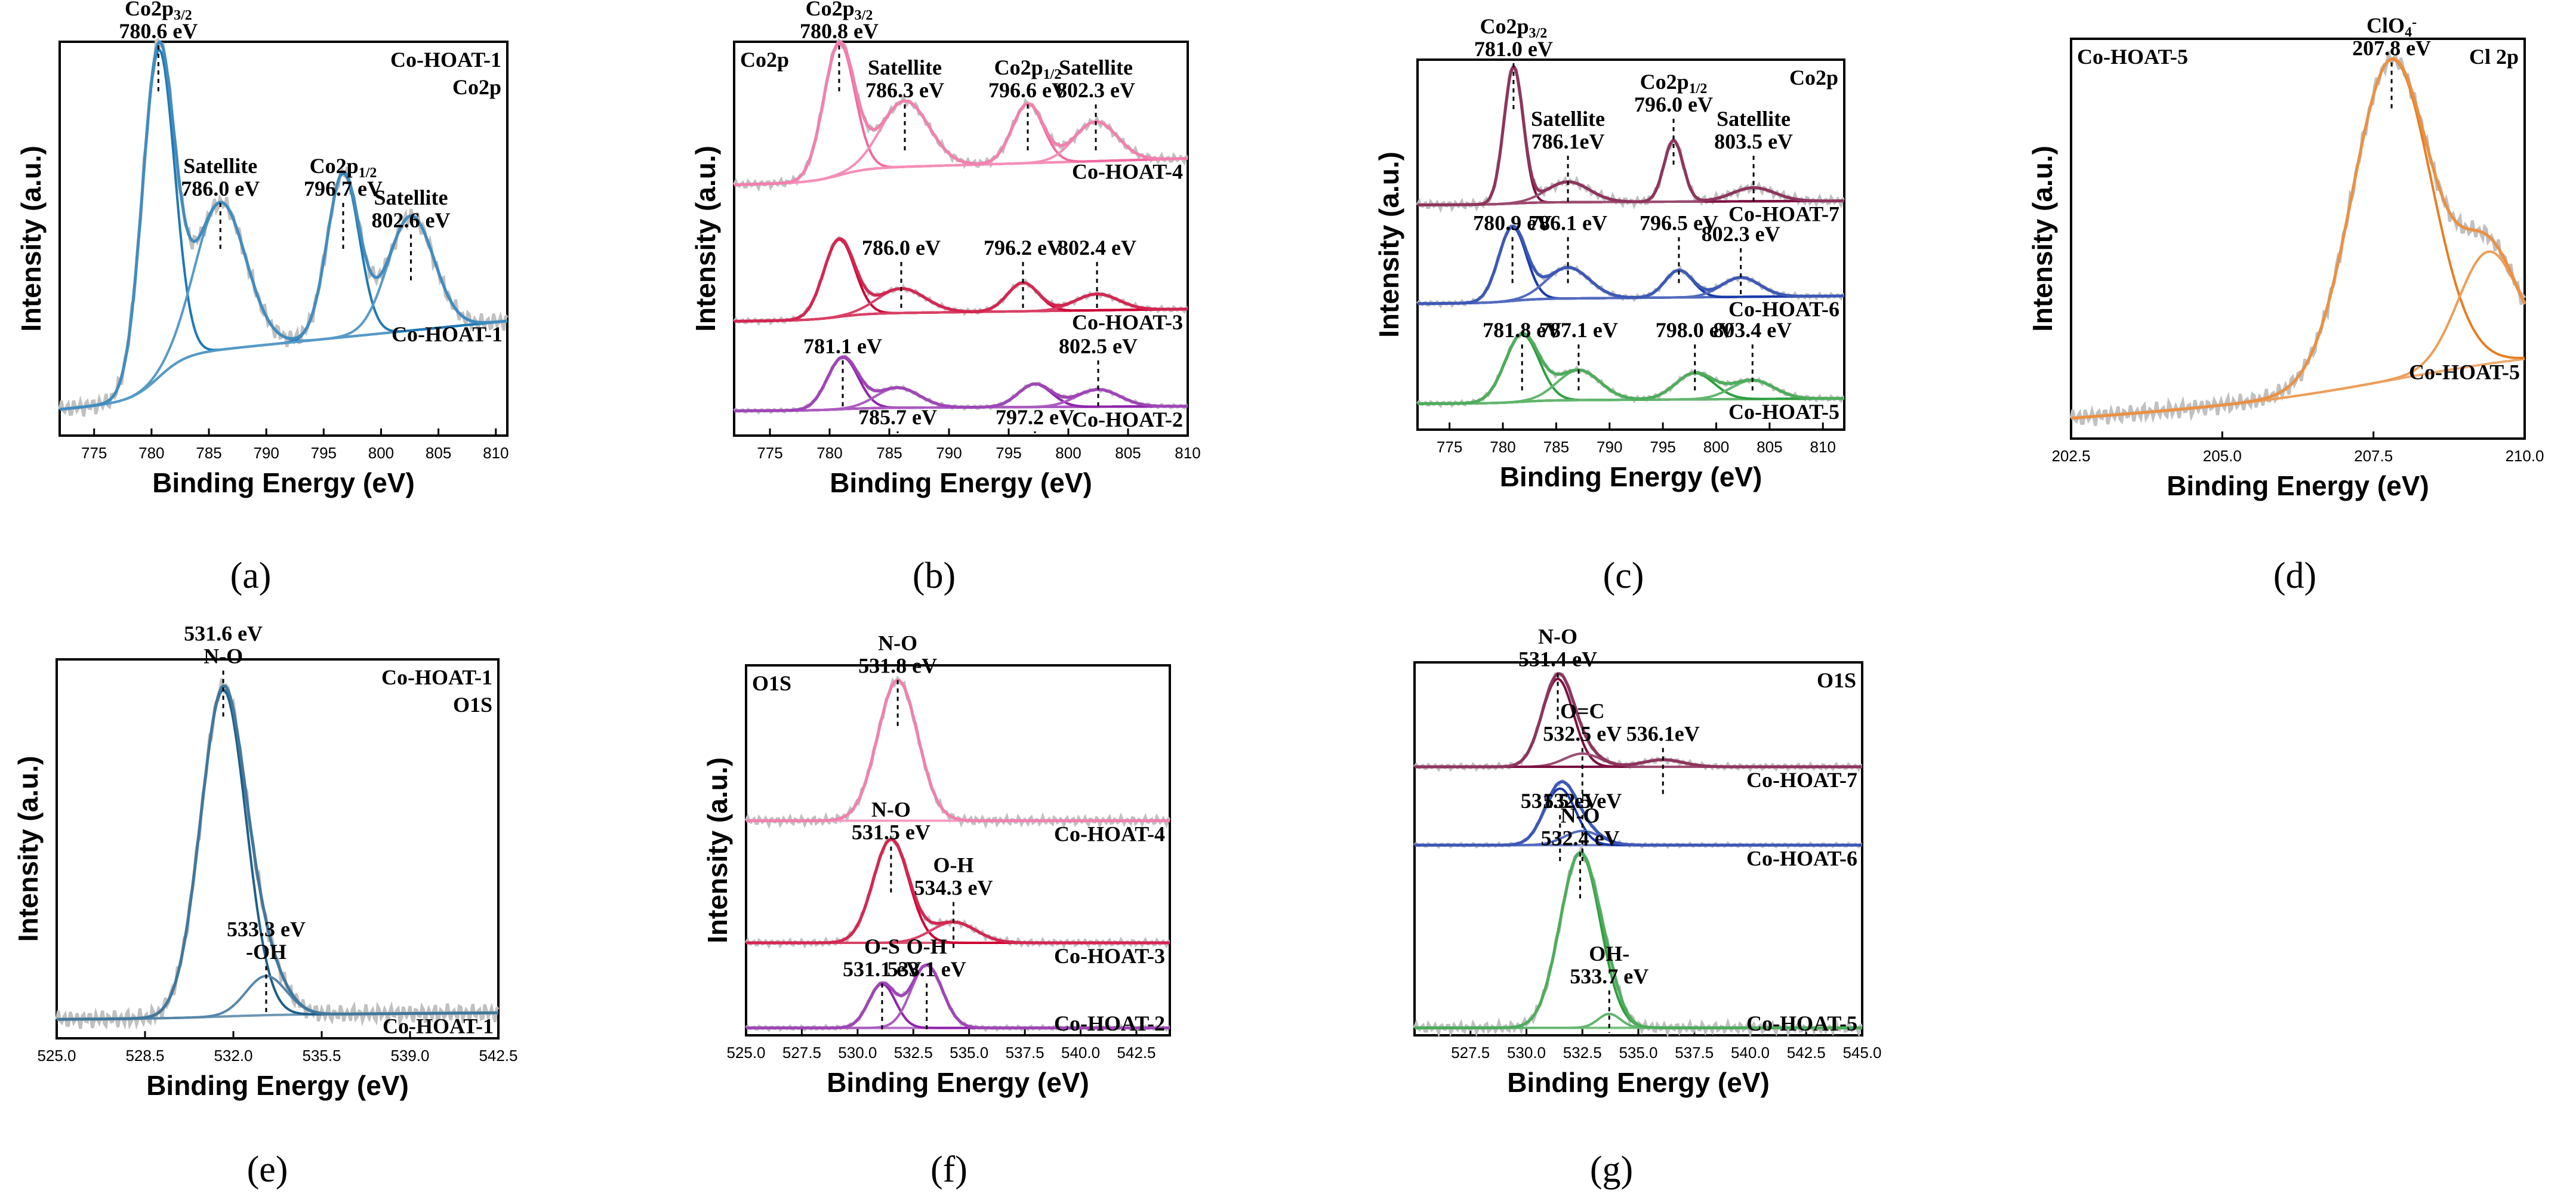 The height and width of the screenshot is (1203, 2576). Describe the element at coordinates (410, 220) in the screenshot. I see `peak-value: 802.6 eV` at that location.